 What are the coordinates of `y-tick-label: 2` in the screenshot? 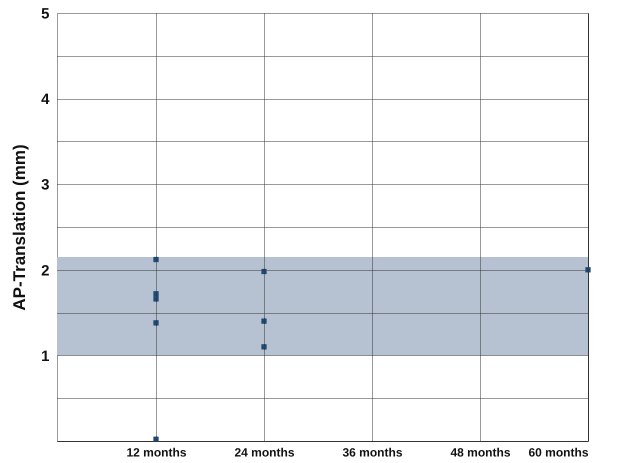 It's located at (45, 271).